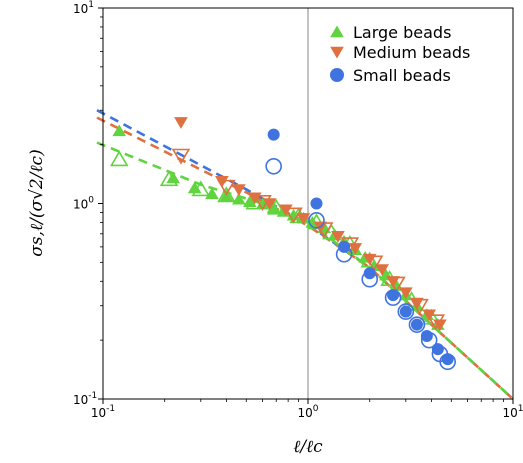 This screenshot has width=523, height=463. I want to click on y-tick-label-1: 10⁰, so click(83, 204).